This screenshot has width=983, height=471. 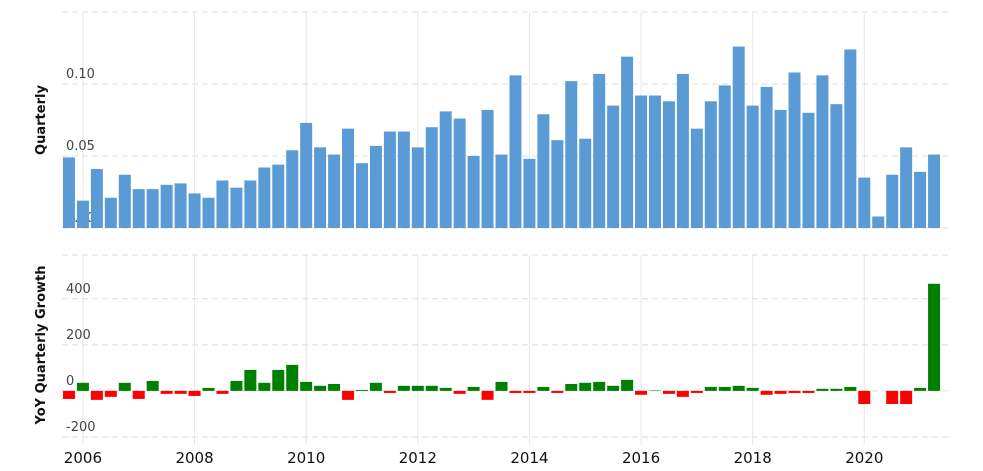 I want to click on x-tick-label: 2016, so click(x=641, y=458).